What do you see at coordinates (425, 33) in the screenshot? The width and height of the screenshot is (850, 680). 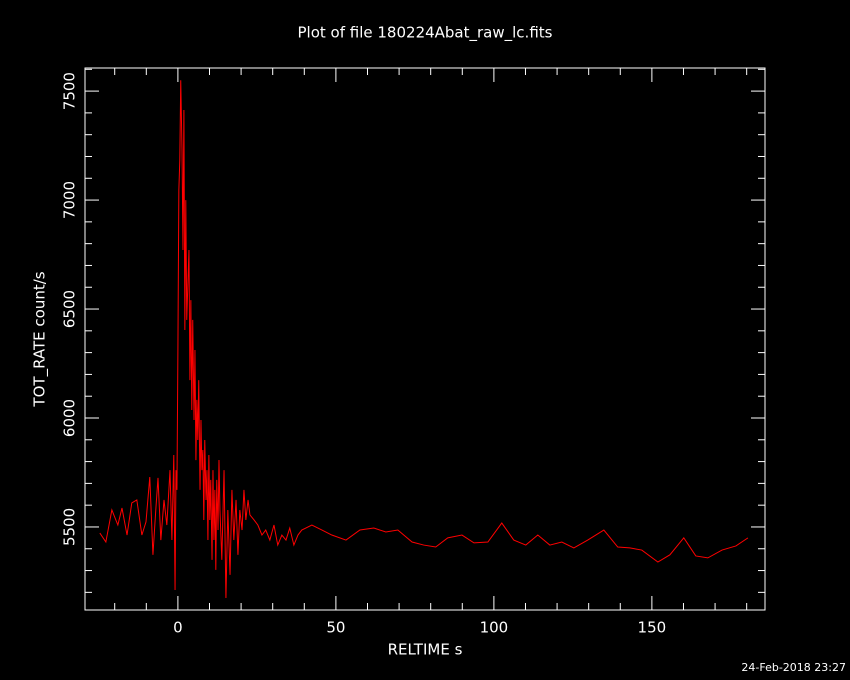 I see `chart-title: Plot of file 180224Abat_raw_lc.fits` at bounding box center [425, 33].